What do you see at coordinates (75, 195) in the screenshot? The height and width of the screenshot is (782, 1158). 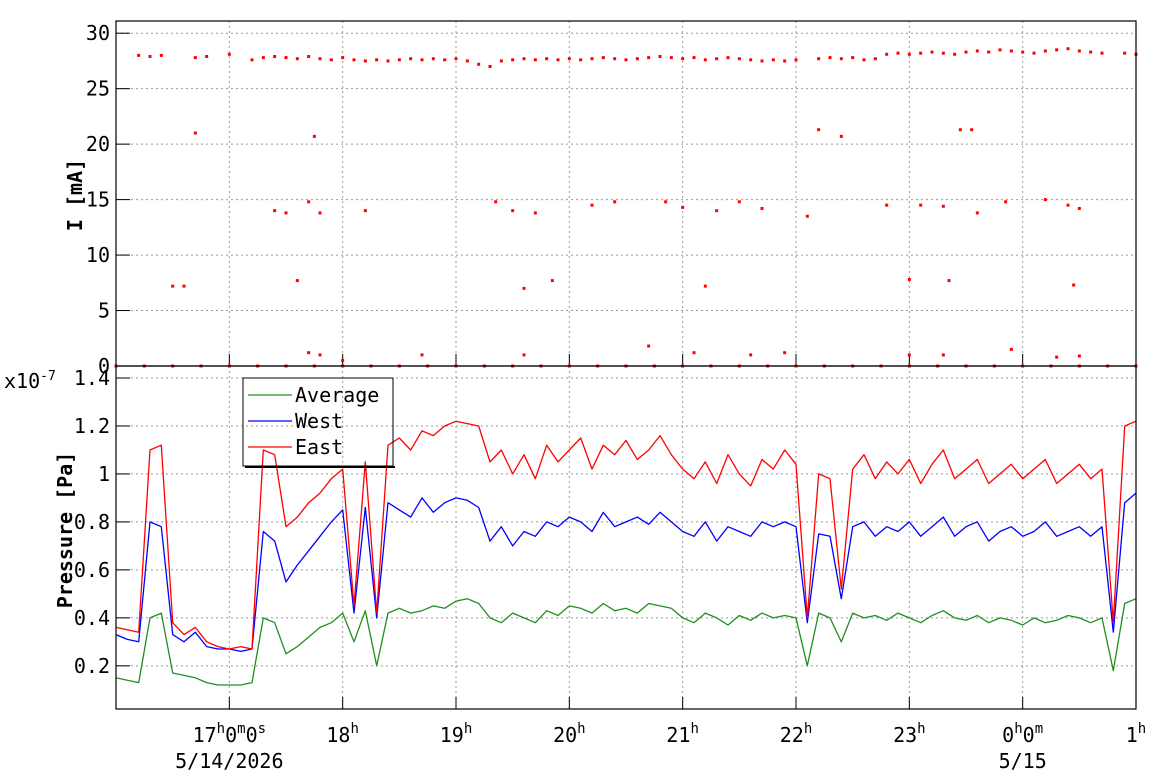 I see `y-axis-title: I [mA]` at bounding box center [75, 195].